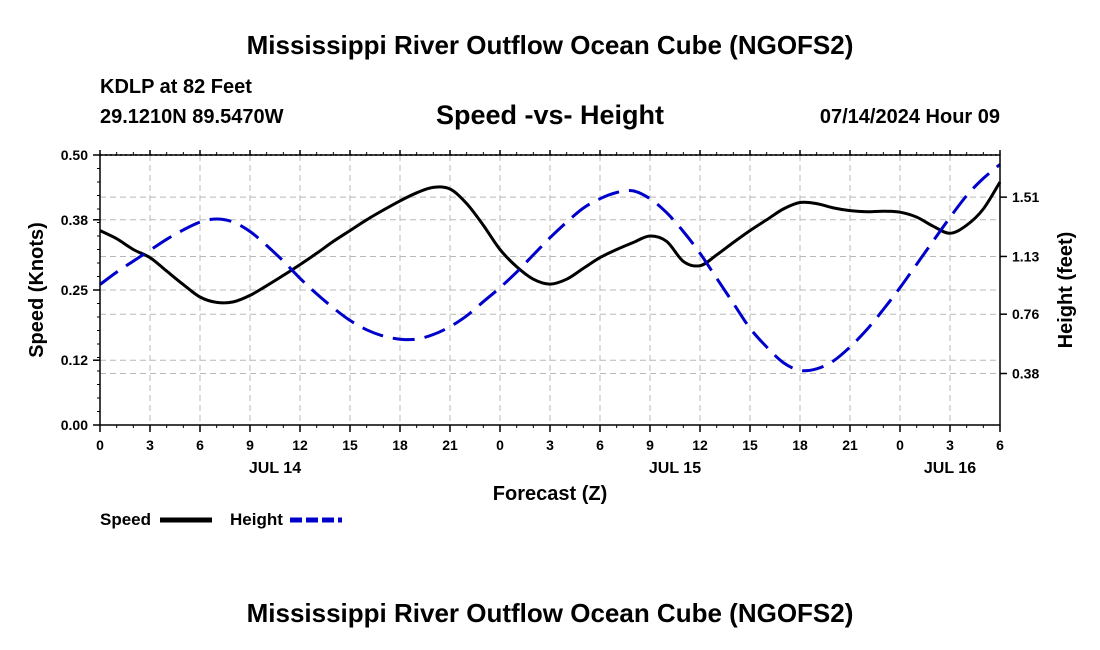 This screenshot has width=1100, height=650. I want to click on left-axis-title: Speed (Knots), so click(37, 290).